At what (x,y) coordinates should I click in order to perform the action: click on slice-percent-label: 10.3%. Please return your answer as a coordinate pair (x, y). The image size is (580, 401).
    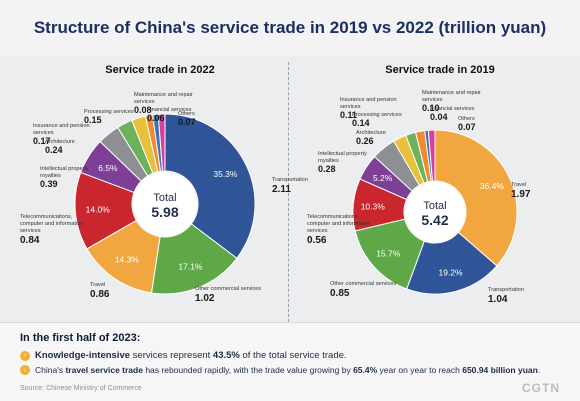
    Looking at the image, I should click on (373, 206).